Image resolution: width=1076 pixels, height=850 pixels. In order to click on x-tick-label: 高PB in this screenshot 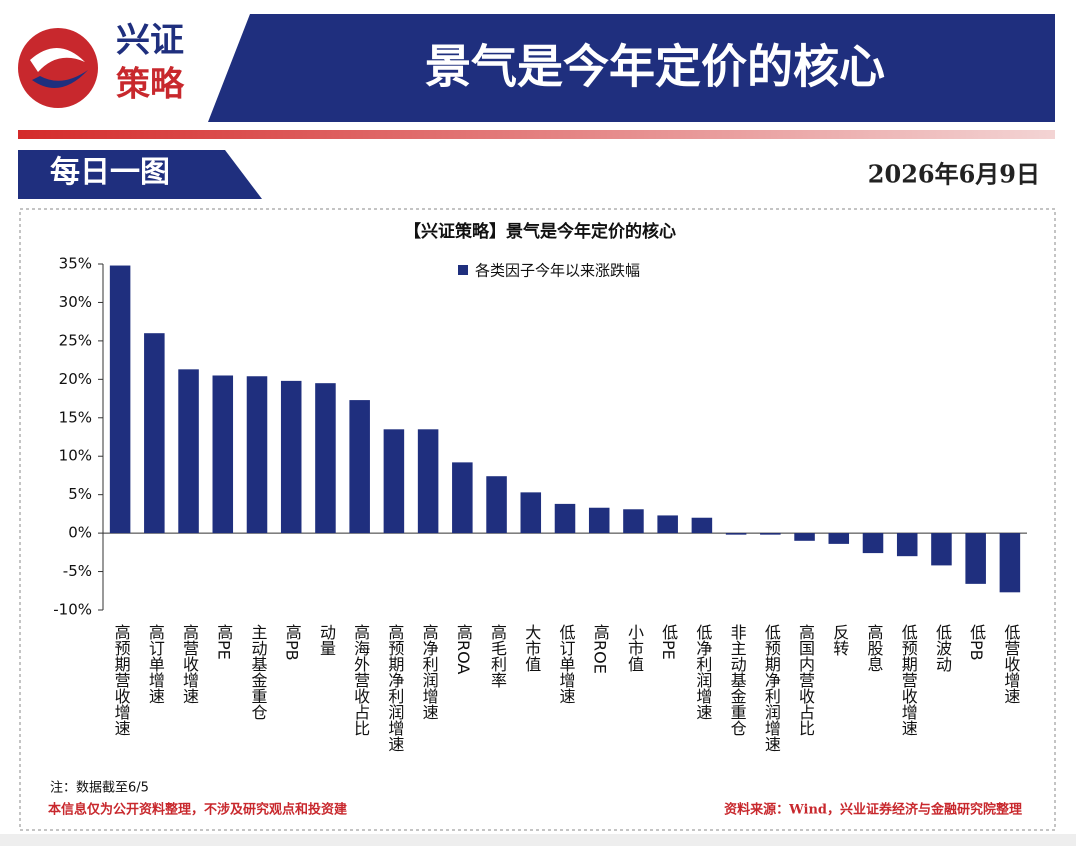, I will do `click(292, 642)`.